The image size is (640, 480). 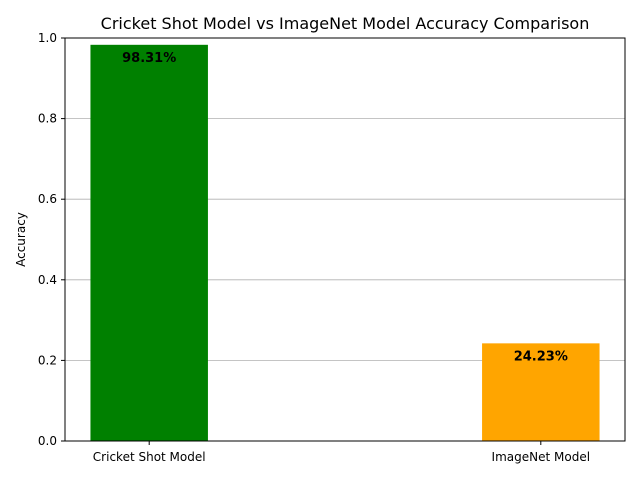 I want to click on y-tick-label: 0.4, so click(x=47, y=280).